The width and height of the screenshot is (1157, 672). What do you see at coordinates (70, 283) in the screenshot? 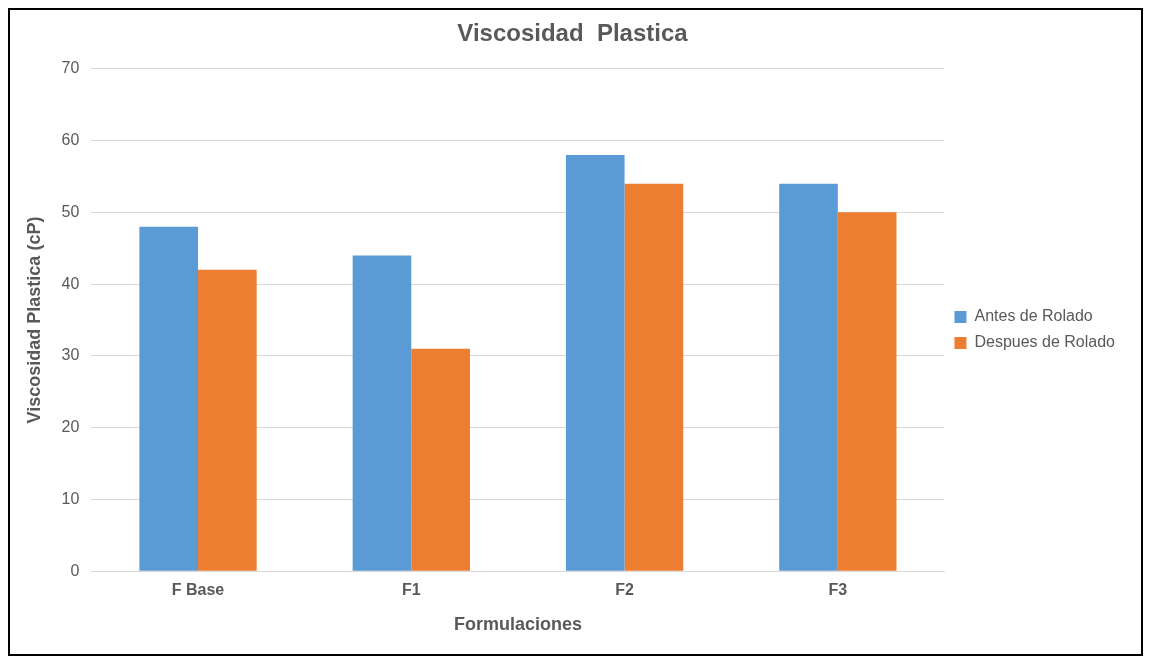
I see `y-tick-label: 40` at bounding box center [70, 283].